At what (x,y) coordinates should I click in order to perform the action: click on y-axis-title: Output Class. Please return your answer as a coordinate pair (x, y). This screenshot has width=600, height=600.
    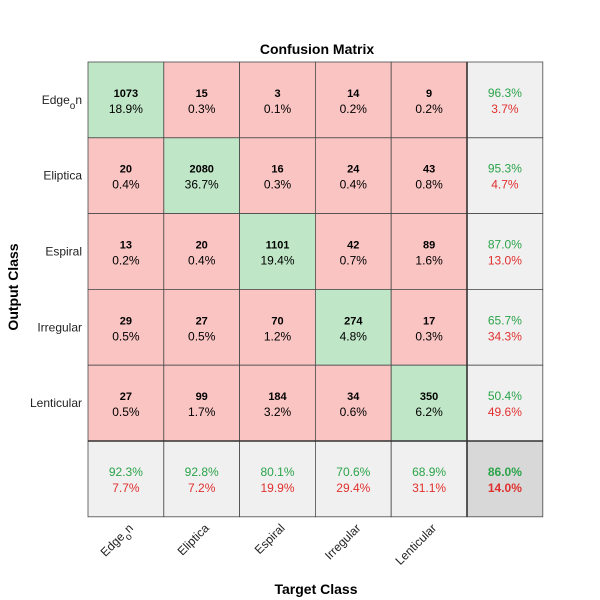
    Looking at the image, I should click on (13, 286).